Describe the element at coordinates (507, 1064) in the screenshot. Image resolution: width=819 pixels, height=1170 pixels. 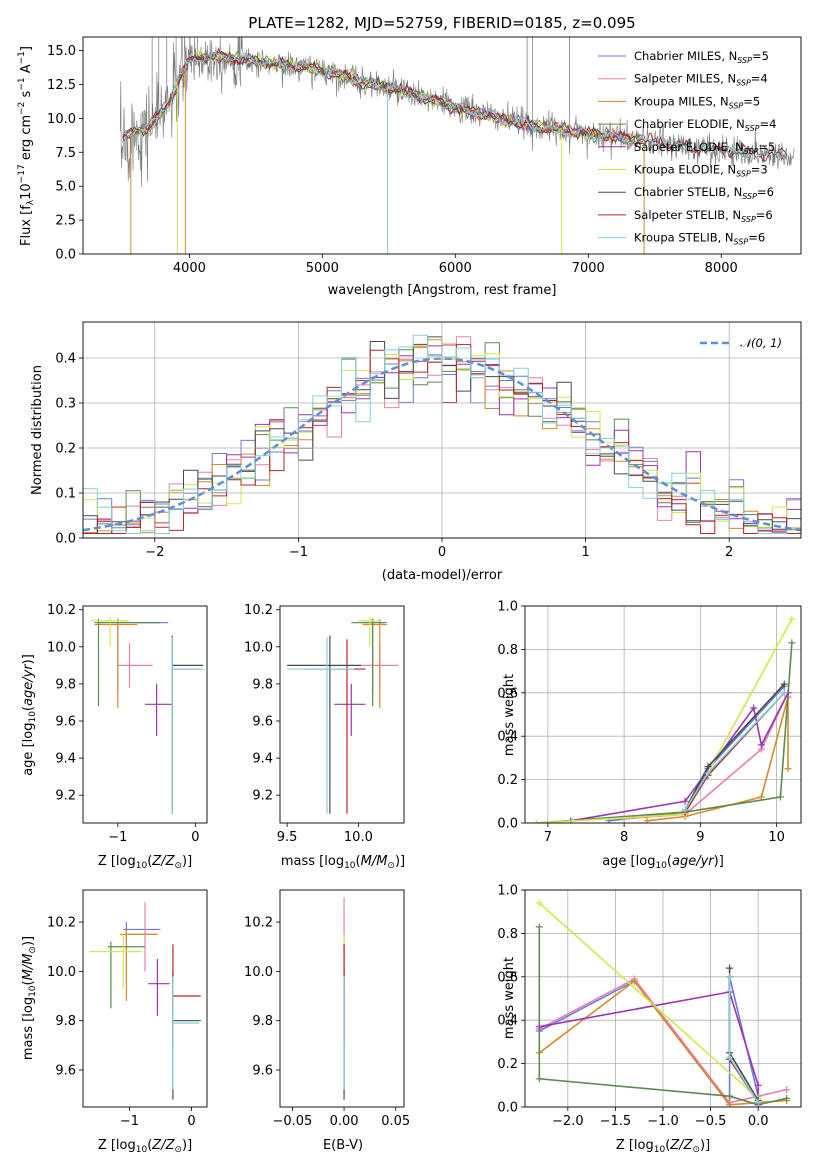
I see `wz-y-tick-label: 0.2` at that location.